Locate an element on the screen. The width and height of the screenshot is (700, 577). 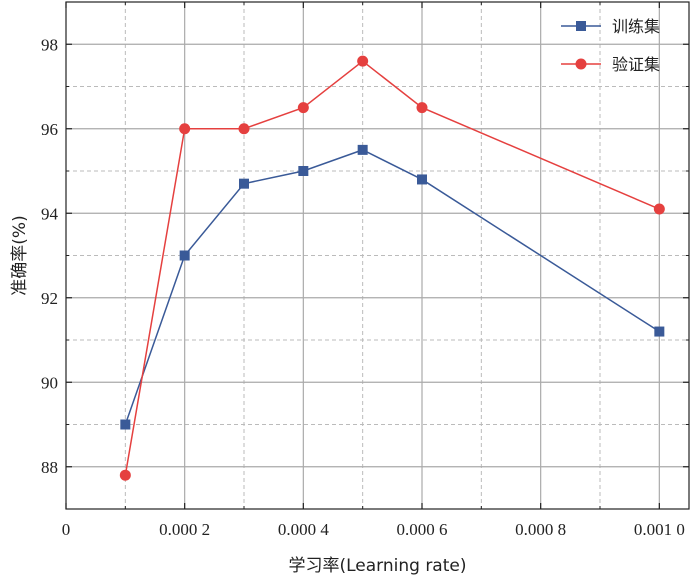
legend-item: 验证集 is located at coordinates (610, 64).